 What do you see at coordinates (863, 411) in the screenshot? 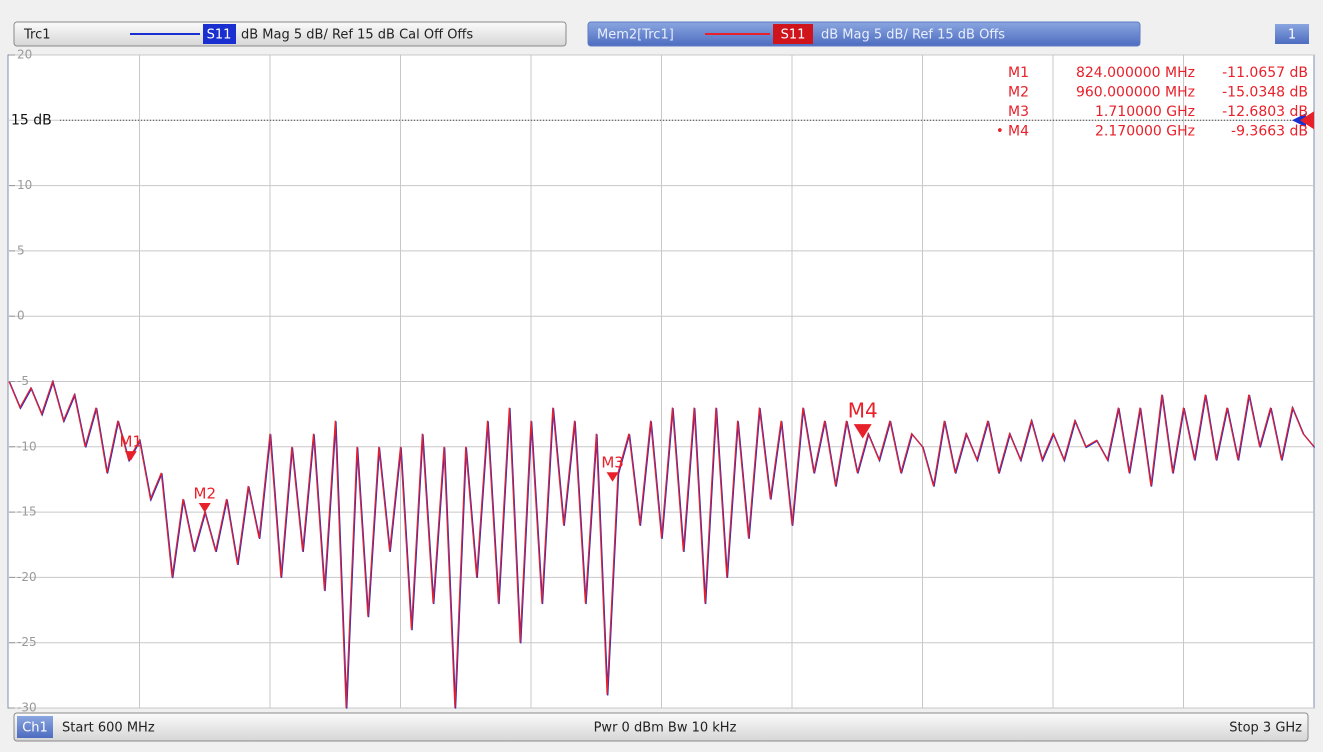
I see `marker-label: M4` at bounding box center [863, 411].